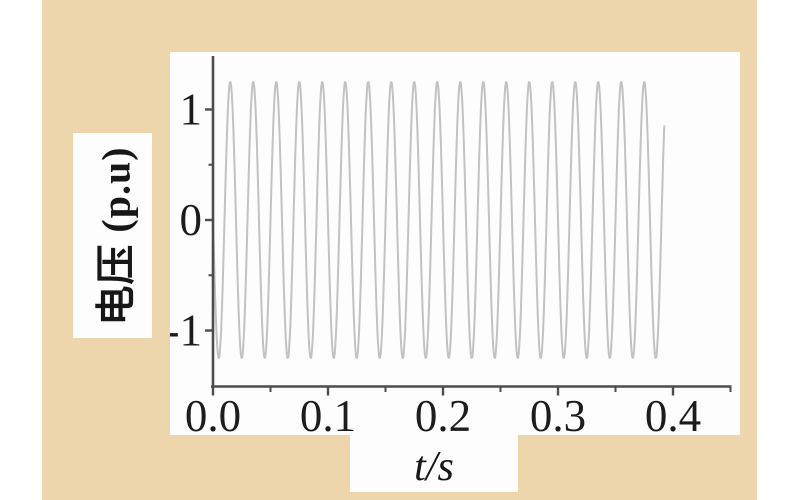 Image resolution: width=800 pixels, height=500 pixels. Describe the element at coordinates (328, 413) in the screenshot. I see `x-tick-label: 0.1` at that location.